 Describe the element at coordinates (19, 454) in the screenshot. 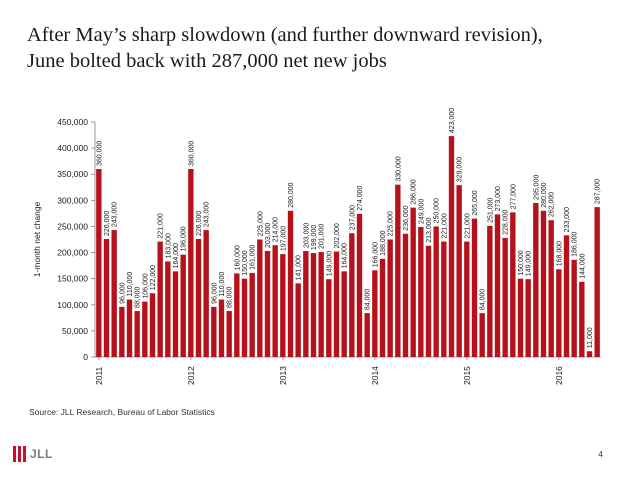

I see `jll-logo-icon` at that location.